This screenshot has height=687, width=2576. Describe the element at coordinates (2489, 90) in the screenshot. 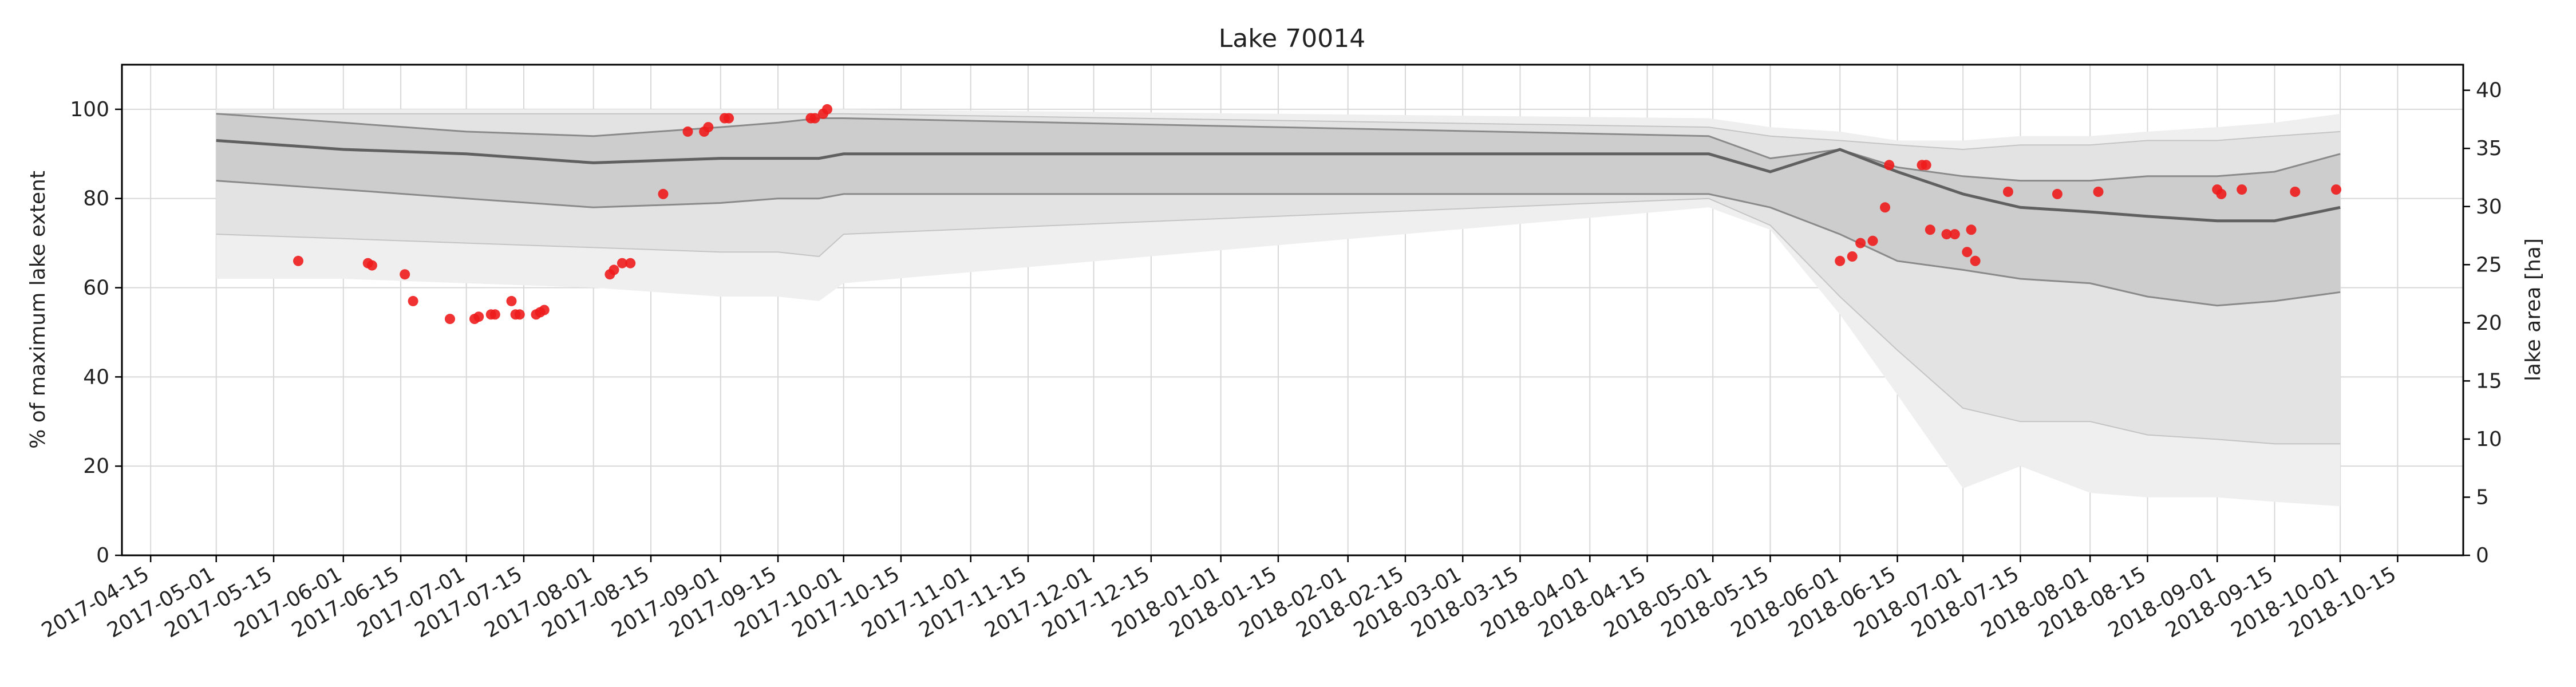

I see `y2-tick-label-8: 40` at that location.